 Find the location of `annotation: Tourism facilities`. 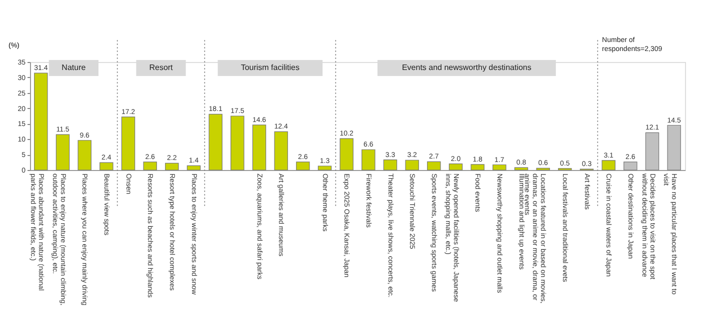

annotation: Tourism facilities is located at coordinates (270, 67).